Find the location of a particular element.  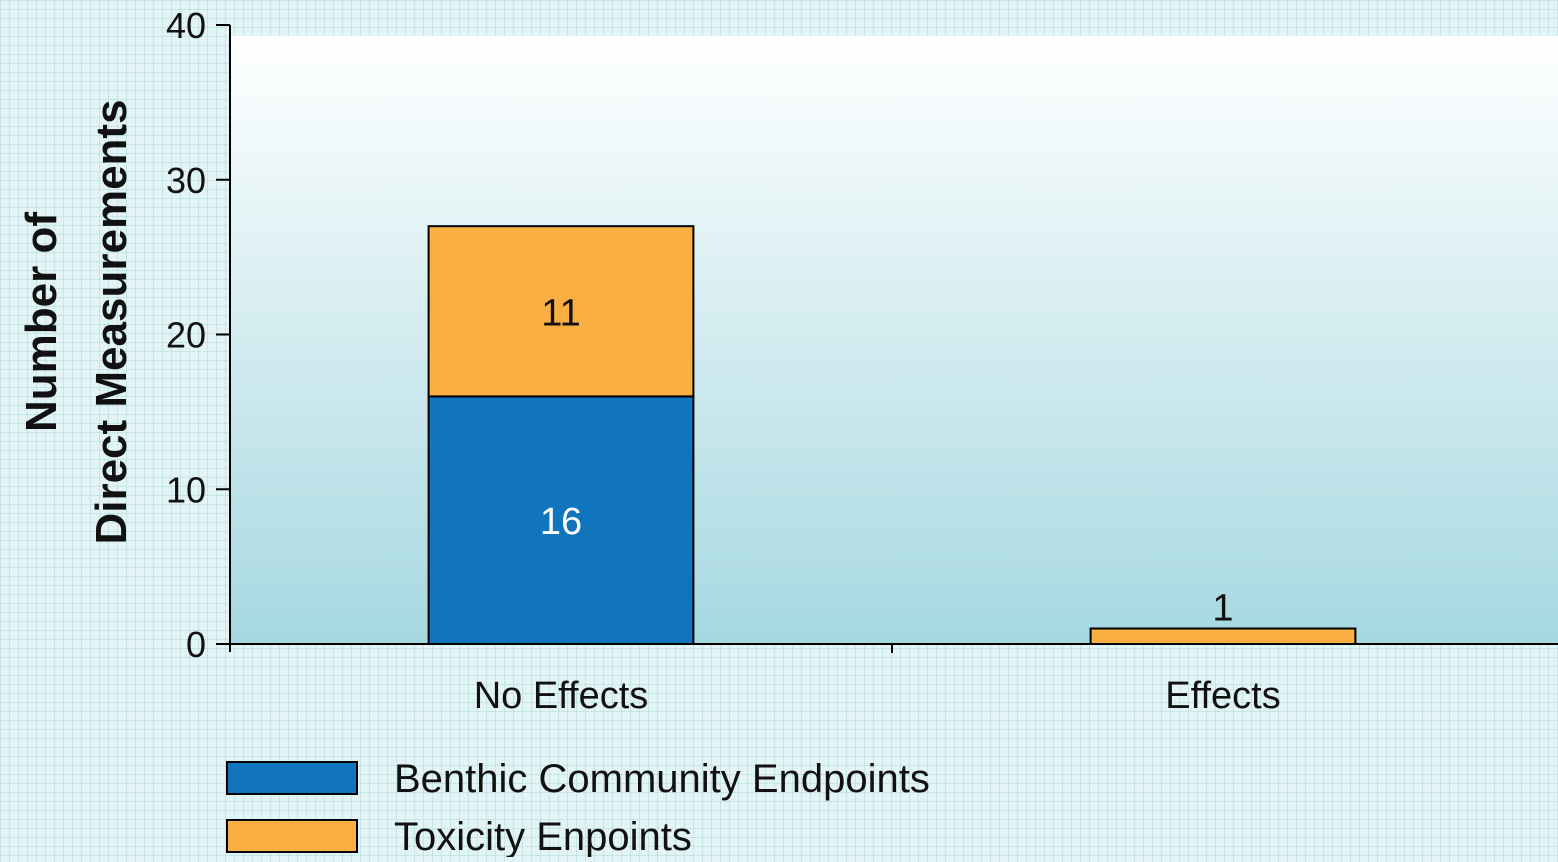

legend-label-0: Benthic Community Endpoints is located at coordinates (662, 779).